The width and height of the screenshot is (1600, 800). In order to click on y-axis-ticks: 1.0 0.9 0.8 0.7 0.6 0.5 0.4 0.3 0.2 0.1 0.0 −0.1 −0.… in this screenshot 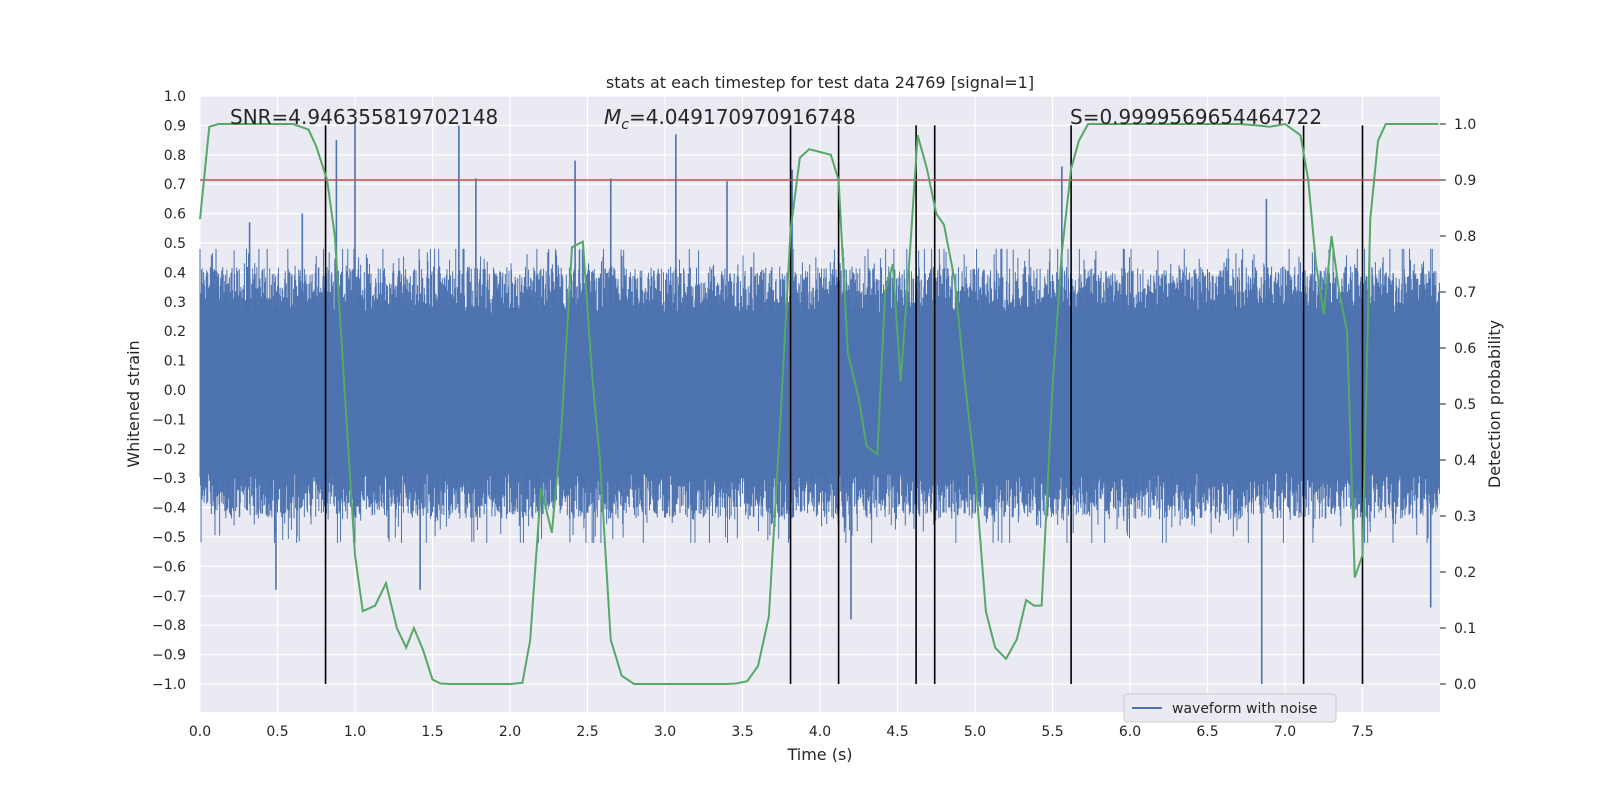, I will do `click(169, 391)`.